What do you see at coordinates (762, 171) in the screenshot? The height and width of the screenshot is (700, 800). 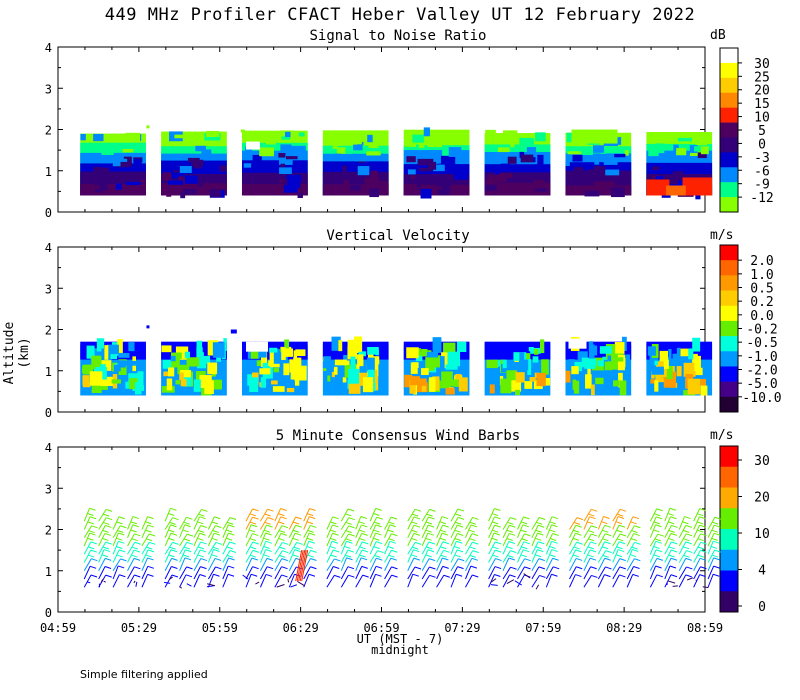 I see `colorbar-label: -6` at bounding box center [762, 171].